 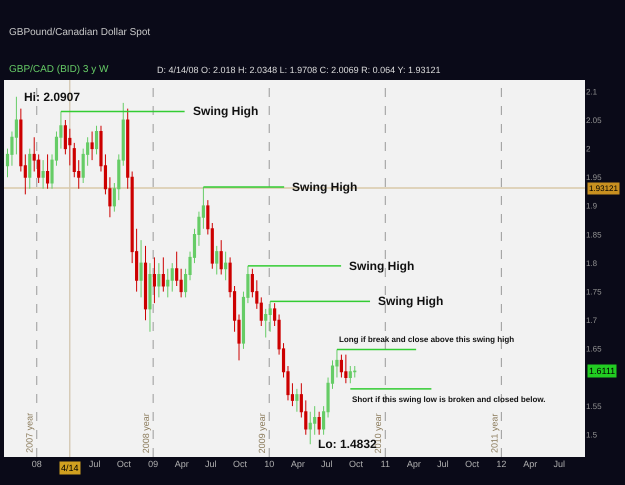 I want to click on ref-line-label: 2008 year, so click(x=146, y=433).